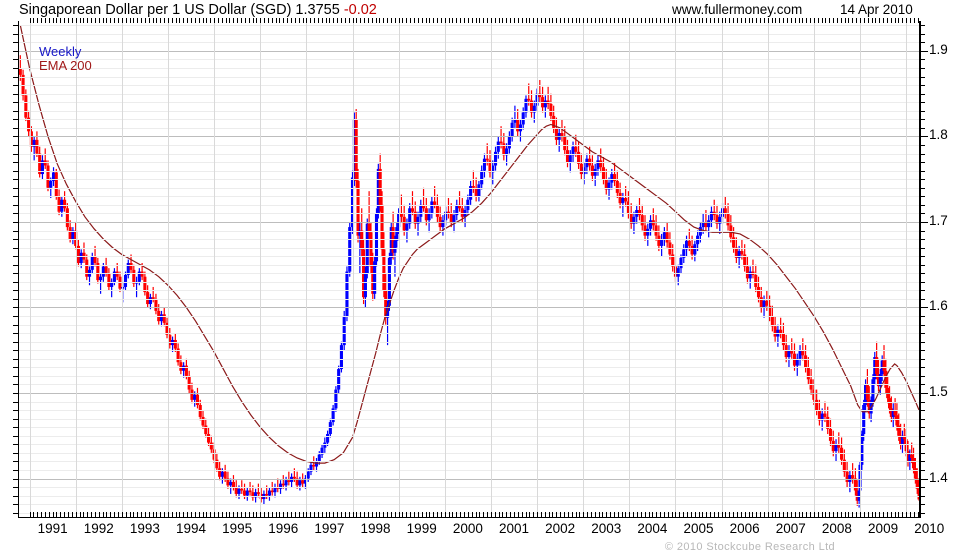  What do you see at coordinates (737, 9) in the screenshot?
I see `website-label: www.fullermoney.com` at bounding box center [737, 9].